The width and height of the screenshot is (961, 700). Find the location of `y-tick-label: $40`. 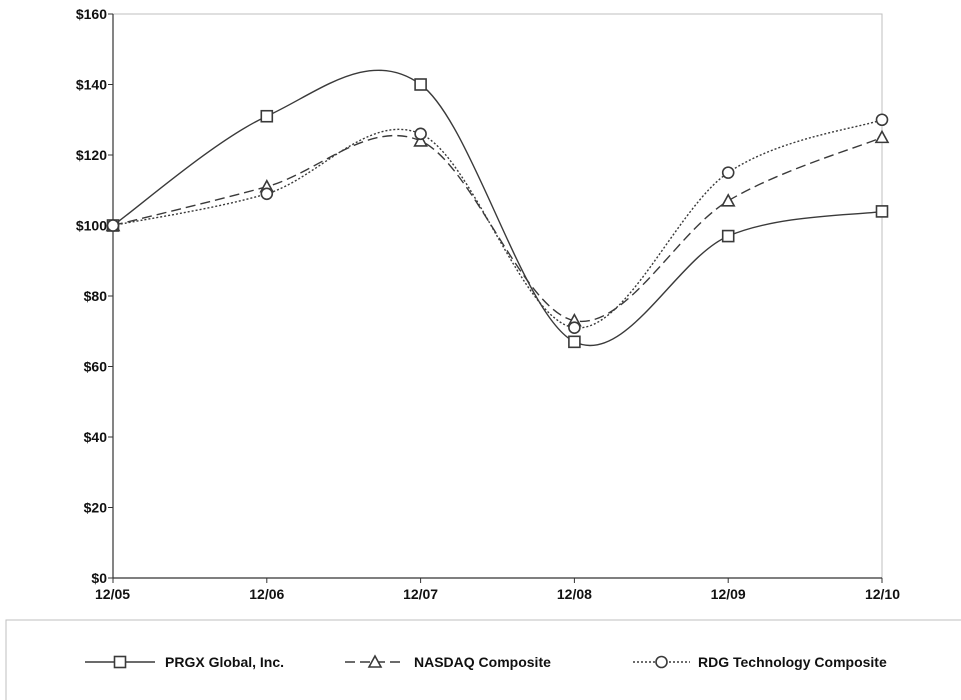

y-tick-label: $40 is located at coordinates (96, 437).